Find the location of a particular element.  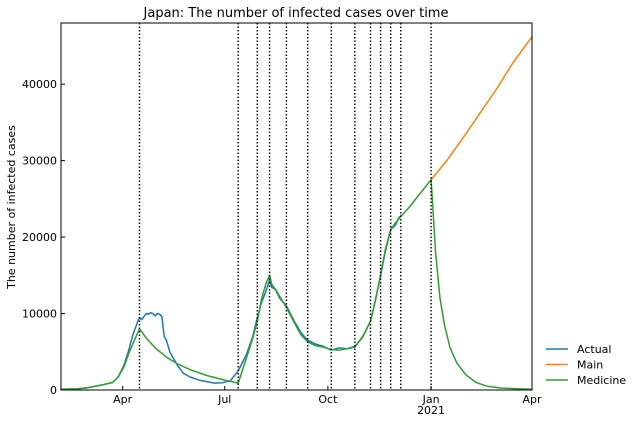

y-tick-label: 0 is located at coordinates (53, 390).